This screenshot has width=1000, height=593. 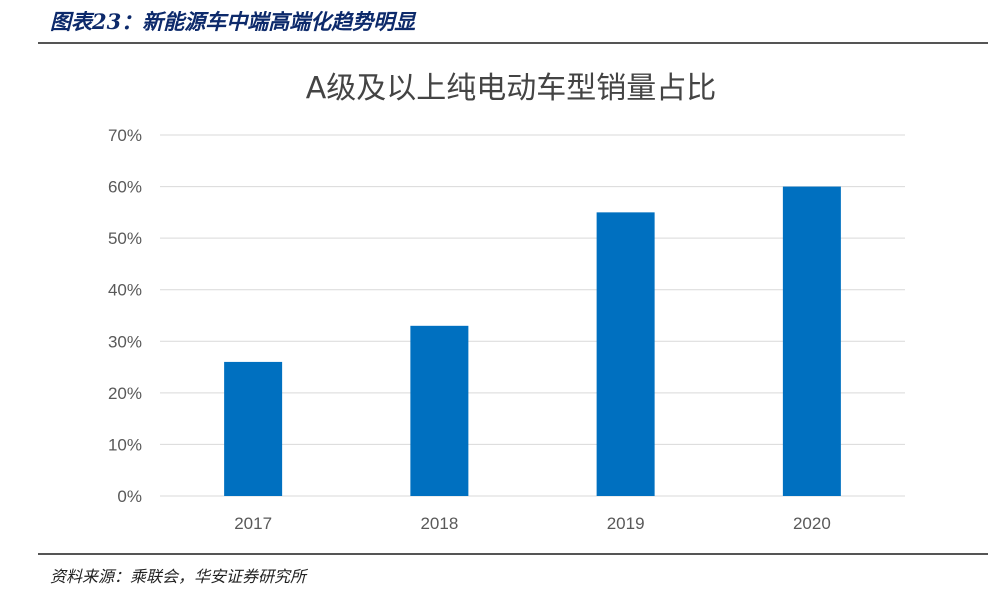 What do you see at coordinates (125, 393) in the screenshot?
I see `y-tick-label: 20%` at bounding box center [125, 393].